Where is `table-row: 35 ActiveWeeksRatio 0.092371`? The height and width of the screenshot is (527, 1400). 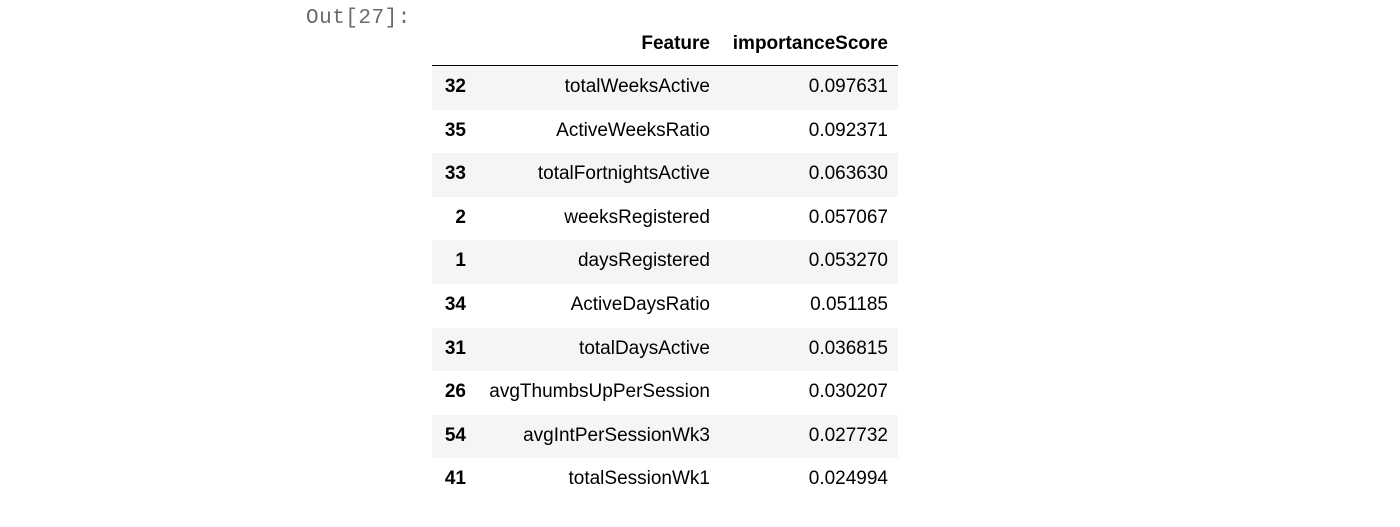 table-row: 35 ActiveWeeksRatio 0.092371 is located at coordinates (665, 132).